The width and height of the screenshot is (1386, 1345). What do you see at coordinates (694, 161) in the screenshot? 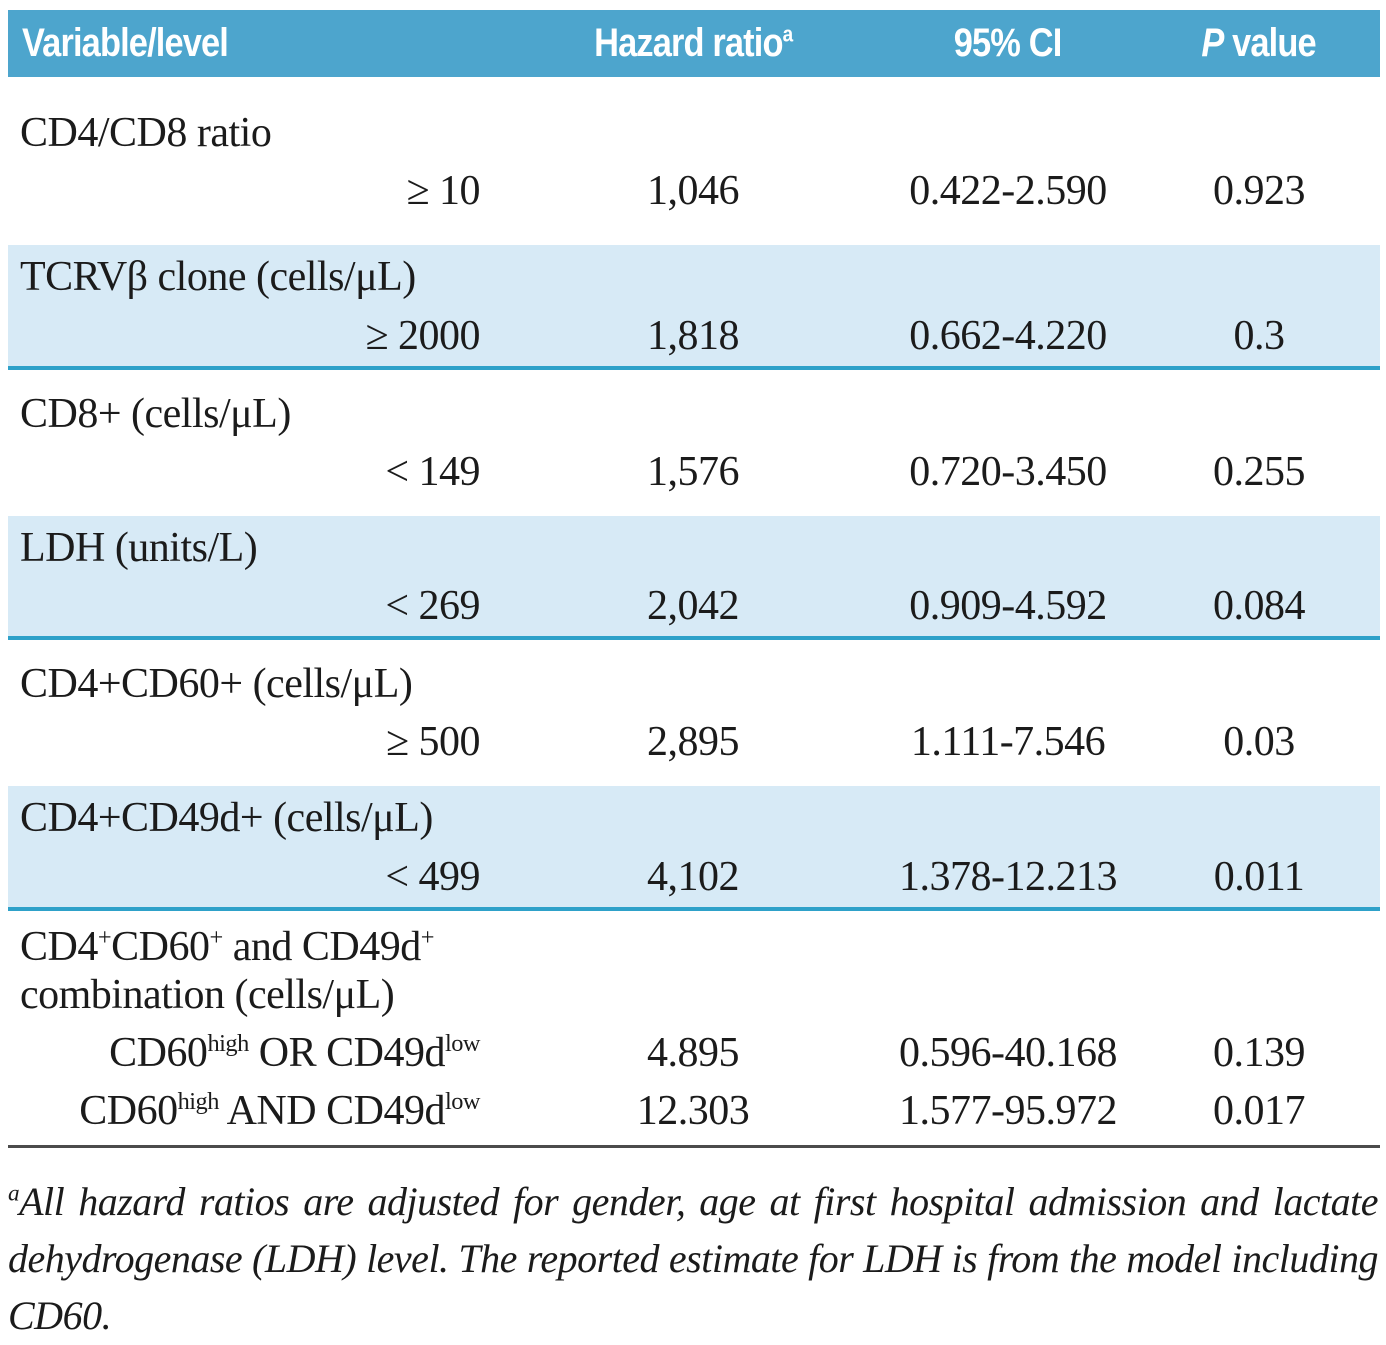
I see `table-section: CD4/CD8 ratio ≥ 10 1,046 0.422-2.590 0.923` at bounding box center [694, 161].